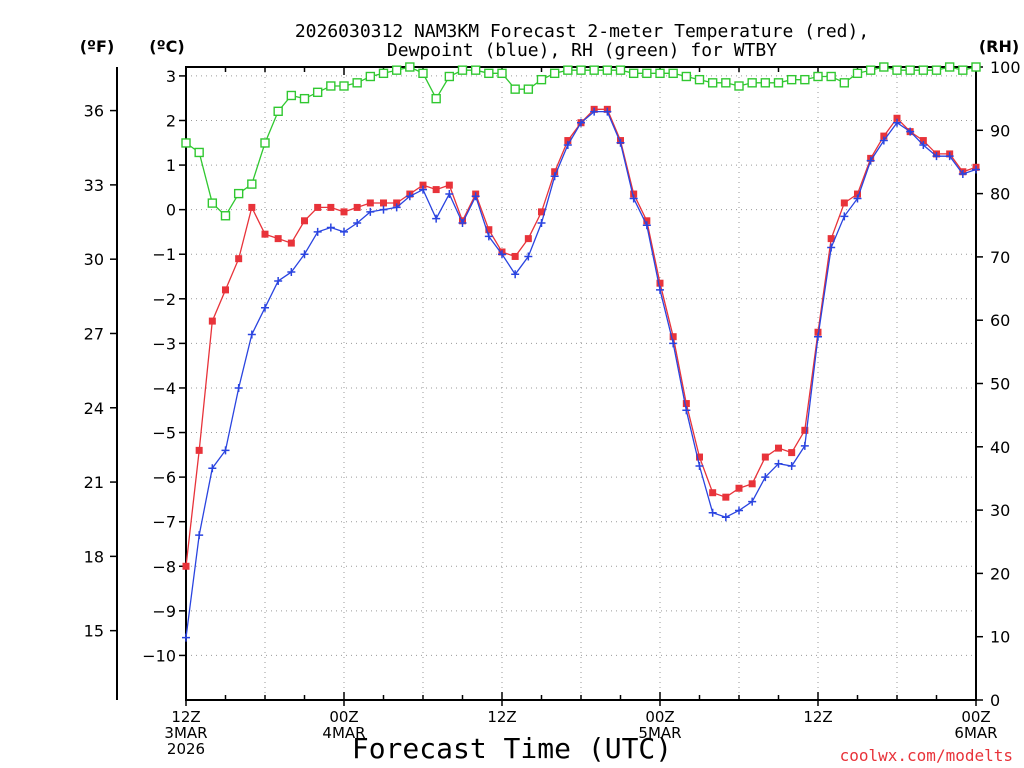 The image size is (1024, 768). Describe the element at coordinates (164, 388) in the screenshot. I see `celsius-tick-label: −4` at that location.